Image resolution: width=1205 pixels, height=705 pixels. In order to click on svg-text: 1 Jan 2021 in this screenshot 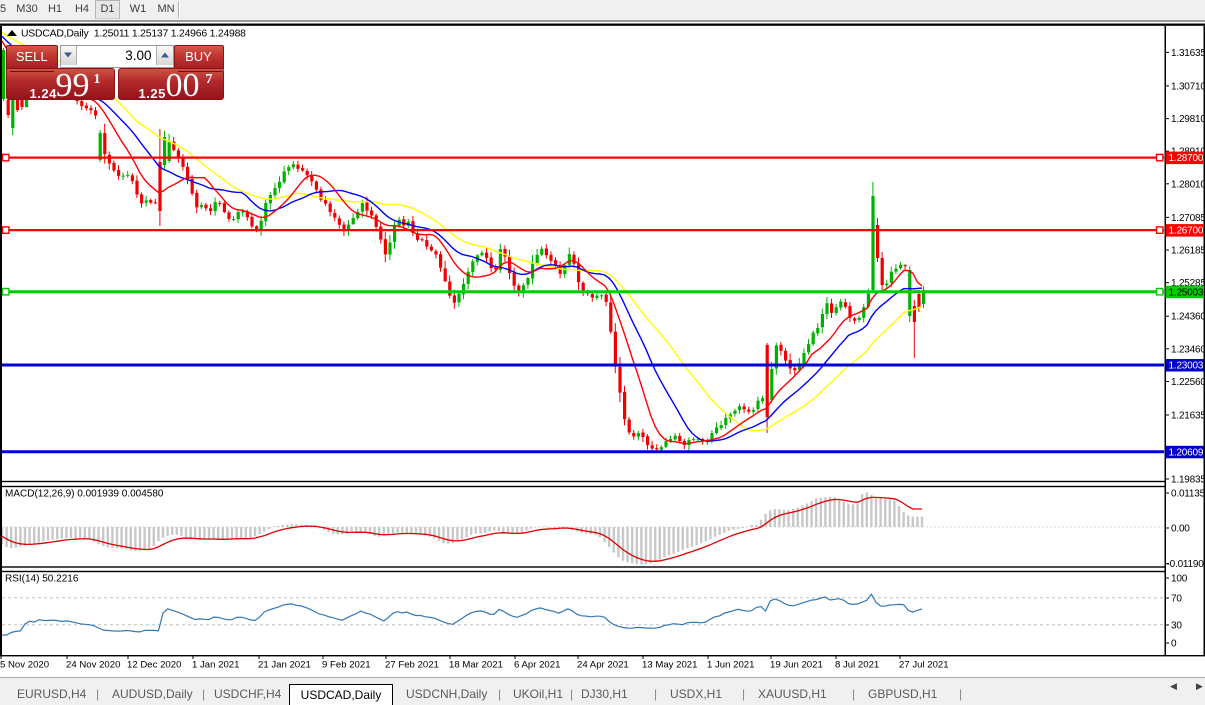, I will do `click(215, 665)`.